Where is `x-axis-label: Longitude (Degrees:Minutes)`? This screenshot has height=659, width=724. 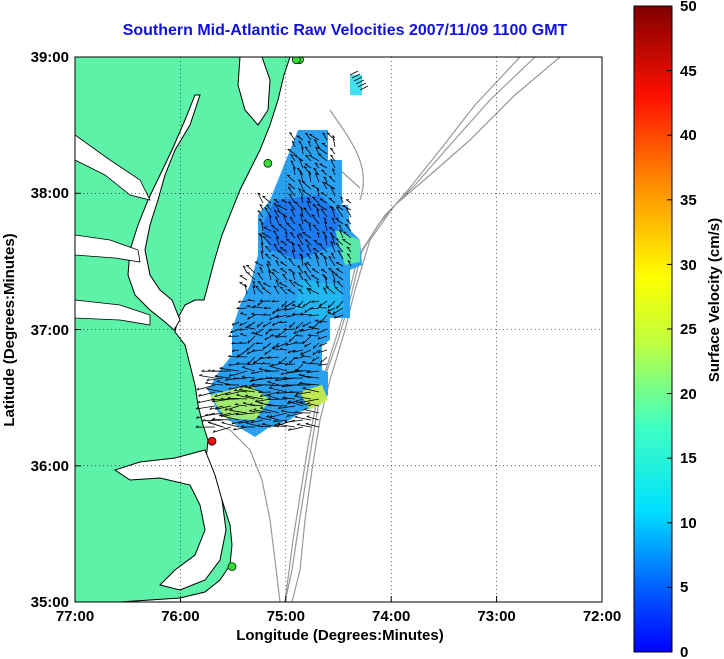 x-axis-label: Longitude (Degrees:Minutes) is located at coordinates (340, 635).